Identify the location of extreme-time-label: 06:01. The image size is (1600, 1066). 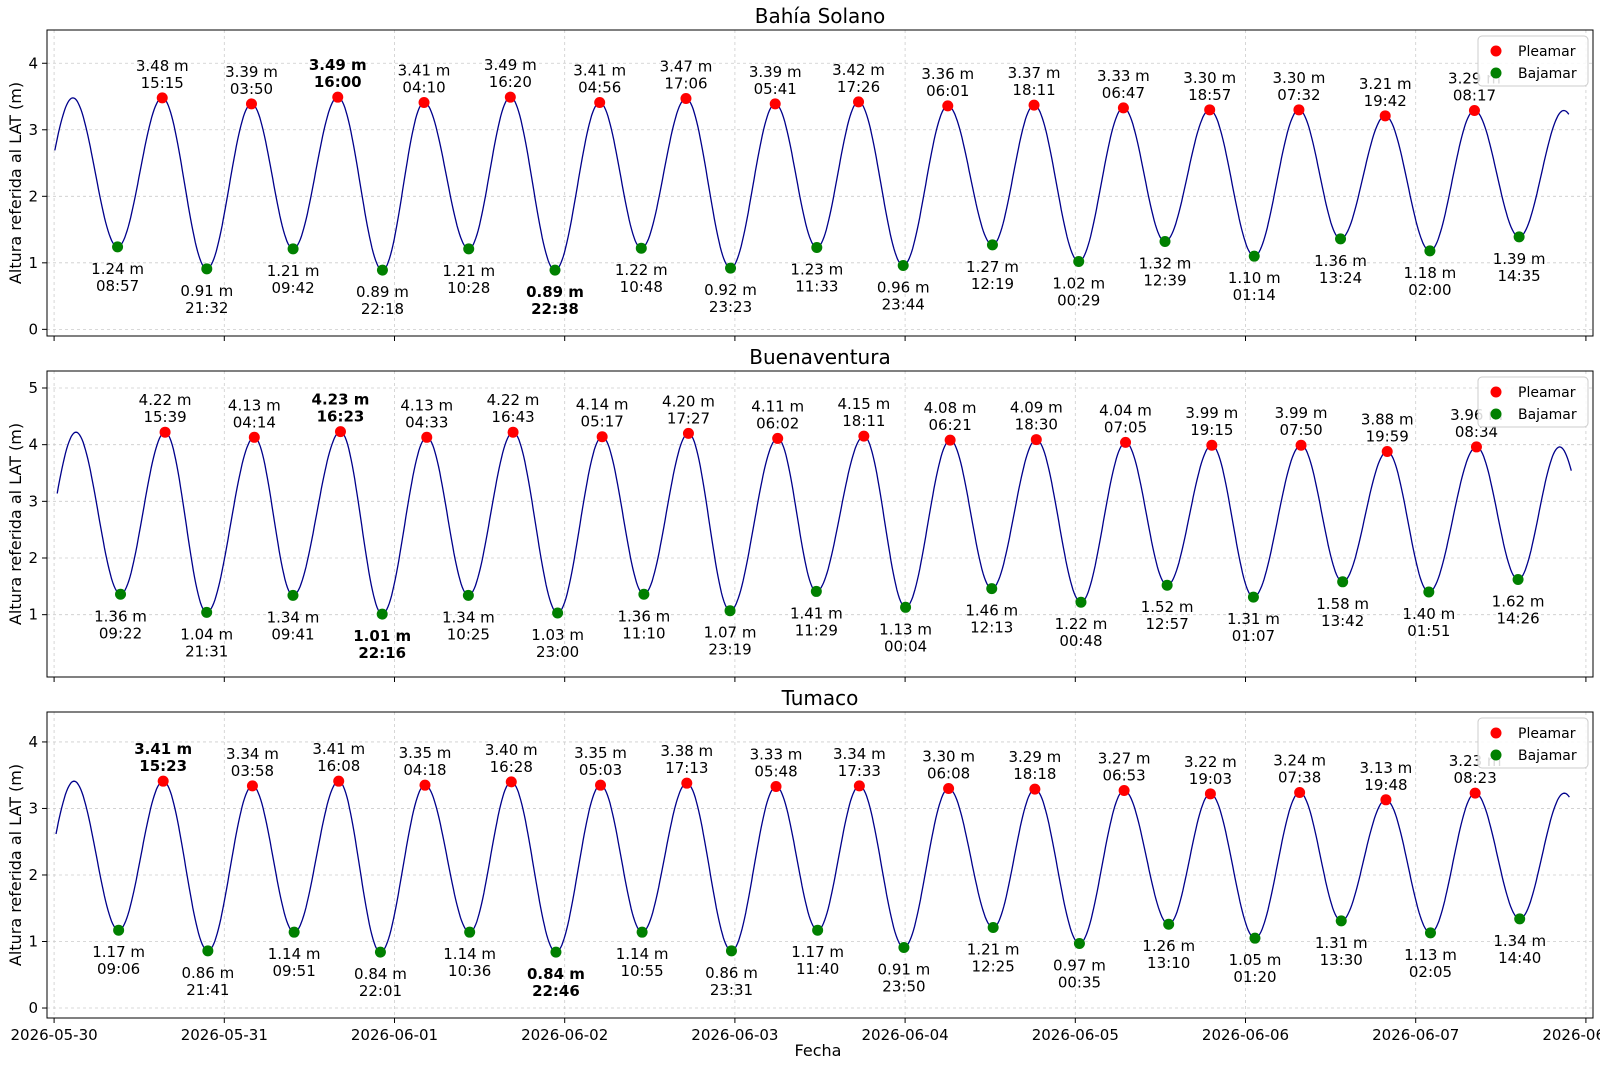
(947, 91).